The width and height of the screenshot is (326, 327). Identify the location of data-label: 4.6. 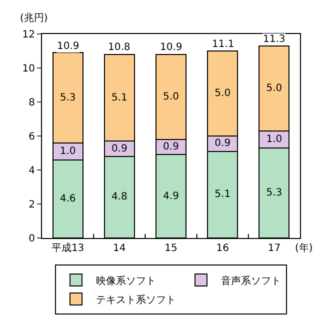
(68, 198).